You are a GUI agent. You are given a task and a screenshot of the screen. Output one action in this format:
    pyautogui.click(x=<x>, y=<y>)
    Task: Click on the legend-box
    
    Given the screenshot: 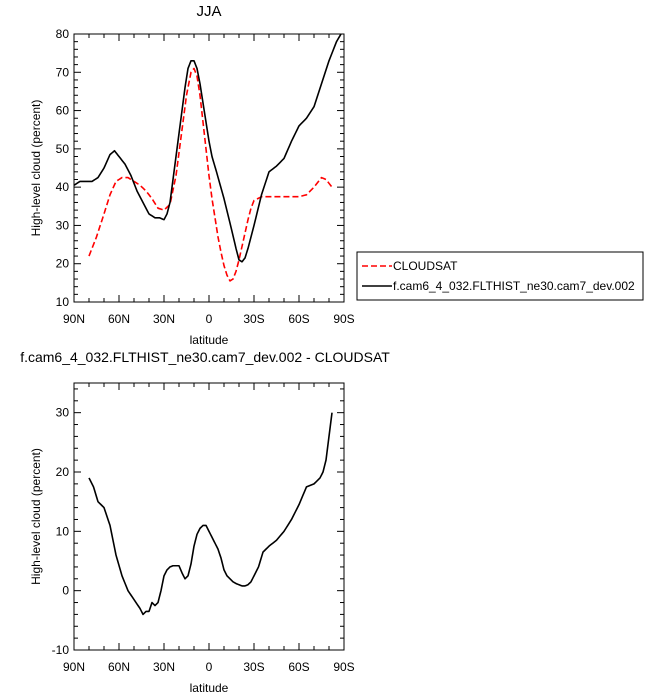 What is the action you would take?
    pyautogui.click(x=500, y=276)
    